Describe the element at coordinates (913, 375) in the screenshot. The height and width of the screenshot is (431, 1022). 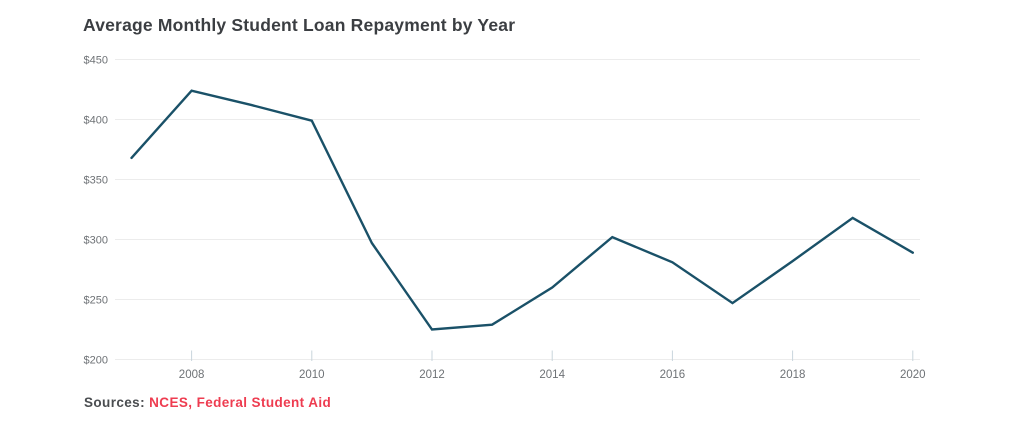
I see `x-axis-label-2020: 2020` at that location.